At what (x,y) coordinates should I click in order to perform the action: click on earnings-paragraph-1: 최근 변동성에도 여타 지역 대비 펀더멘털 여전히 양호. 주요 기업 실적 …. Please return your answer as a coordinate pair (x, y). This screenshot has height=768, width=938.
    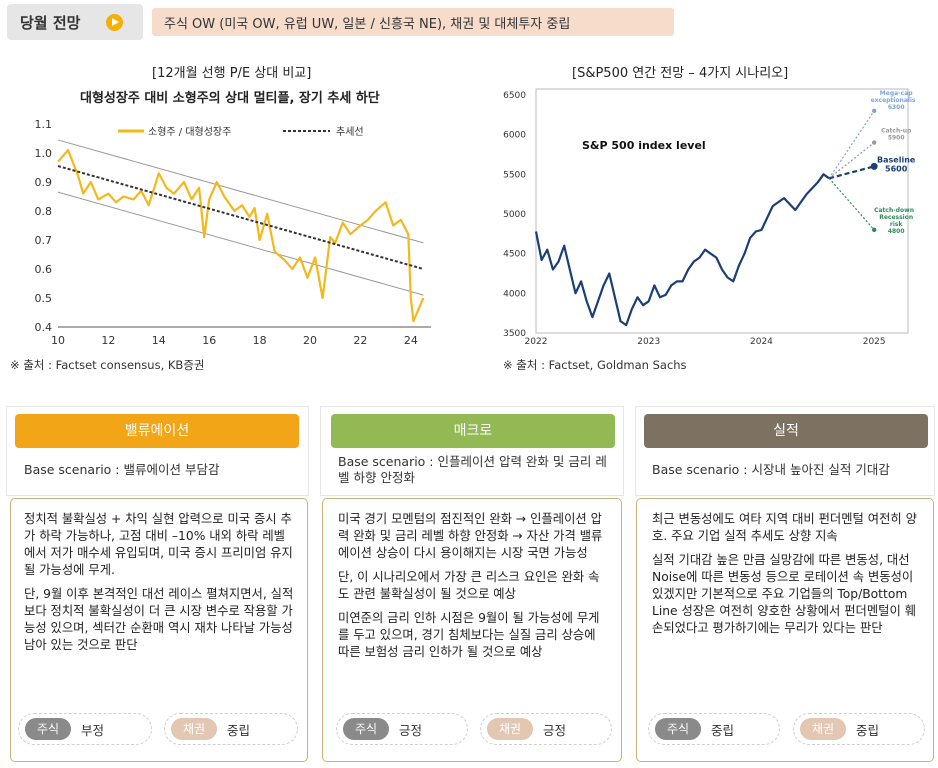
    Looking at the image, I should click on (784, 527).